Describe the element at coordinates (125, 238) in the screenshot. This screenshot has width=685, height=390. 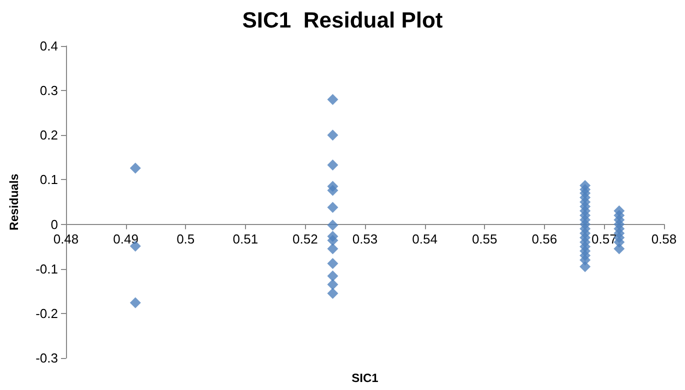
I see `x-tick-label: 0.49` at that location.